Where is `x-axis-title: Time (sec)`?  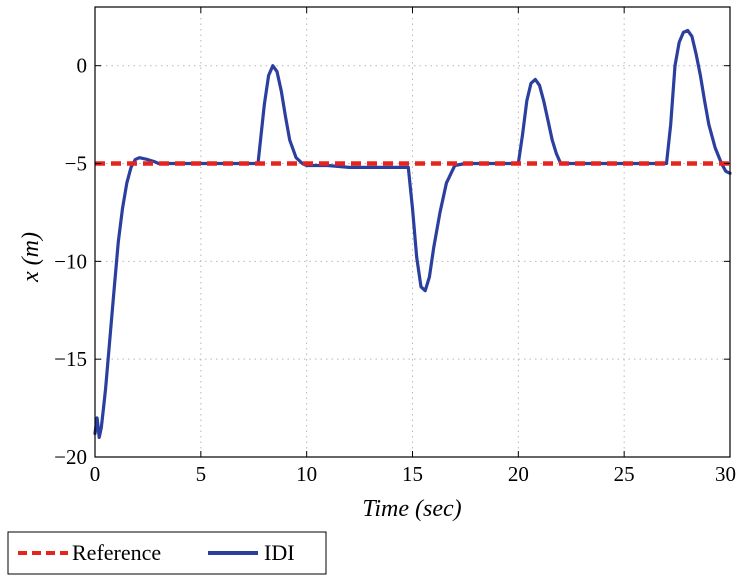 x-axis-title: Time (sec) is located at coordinates (411, 509).